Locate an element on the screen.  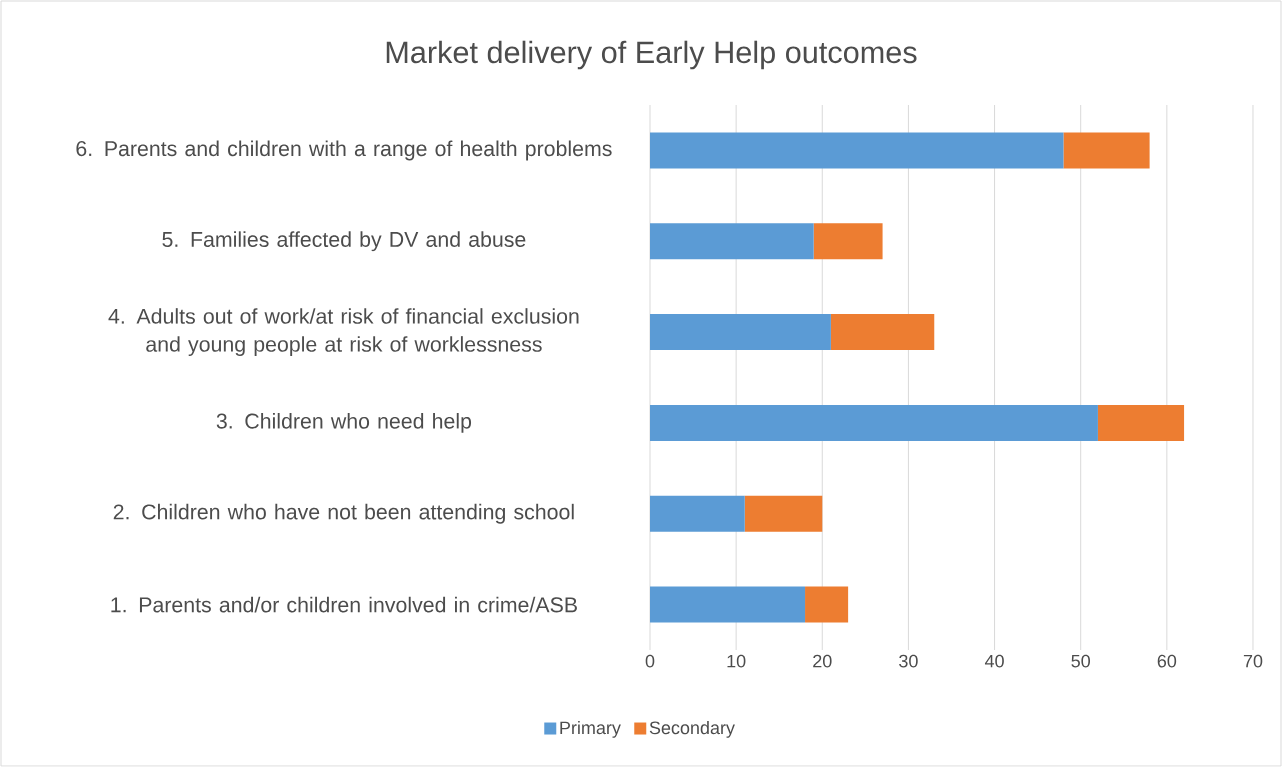
x-tick-label: 0 is located at coordinates (650, 661).